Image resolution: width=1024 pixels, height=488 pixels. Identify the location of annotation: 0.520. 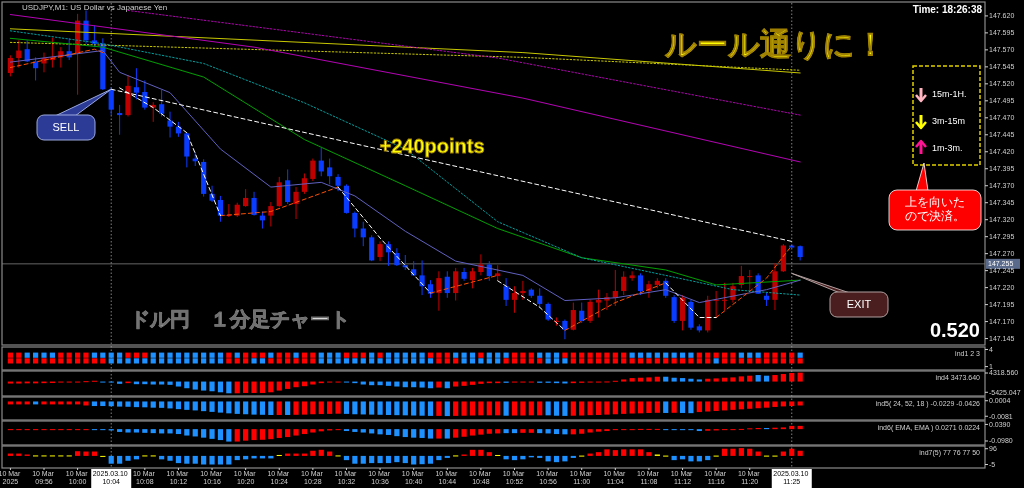
(954, 330).